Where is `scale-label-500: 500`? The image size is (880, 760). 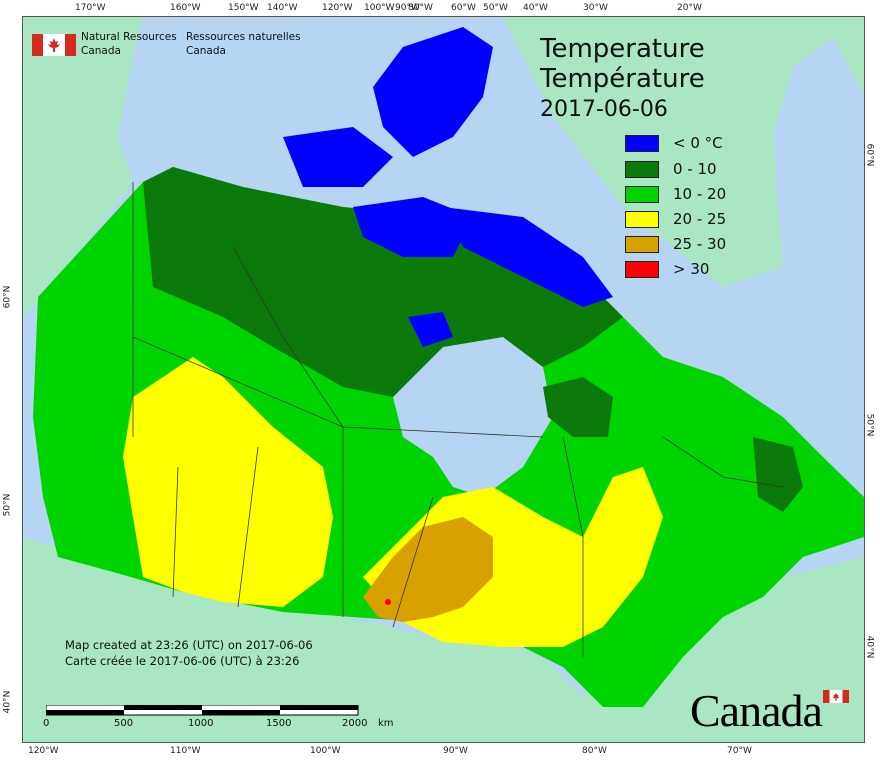 scale-label-500: 500 is located at coordinates (124, 723).